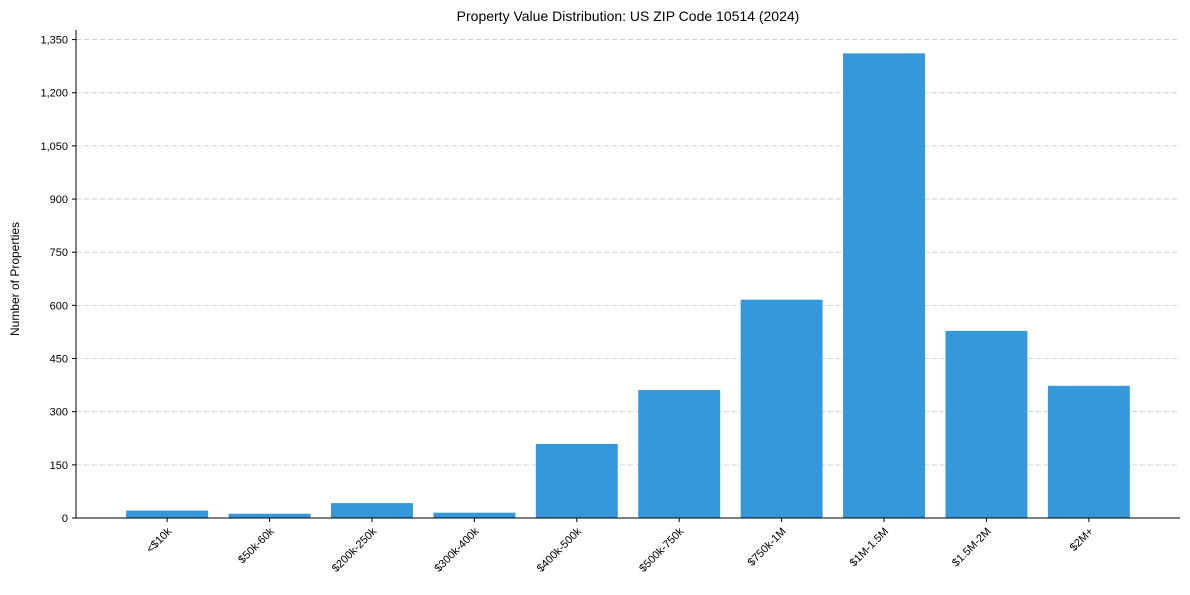 This screenshot has width=1190, height=595. What do you see at coordinates (354, 549) in the screenshot?
I see `x-tick-label: $200k-250k` at bounding box center [354, 549].